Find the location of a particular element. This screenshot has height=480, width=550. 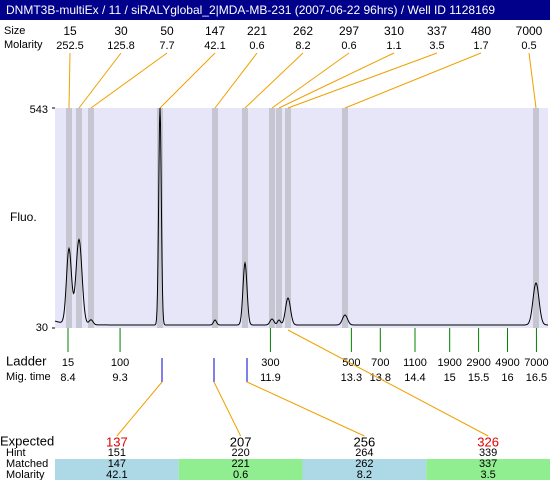

mig-time: 16.5 is located at coordinates (536, 378).